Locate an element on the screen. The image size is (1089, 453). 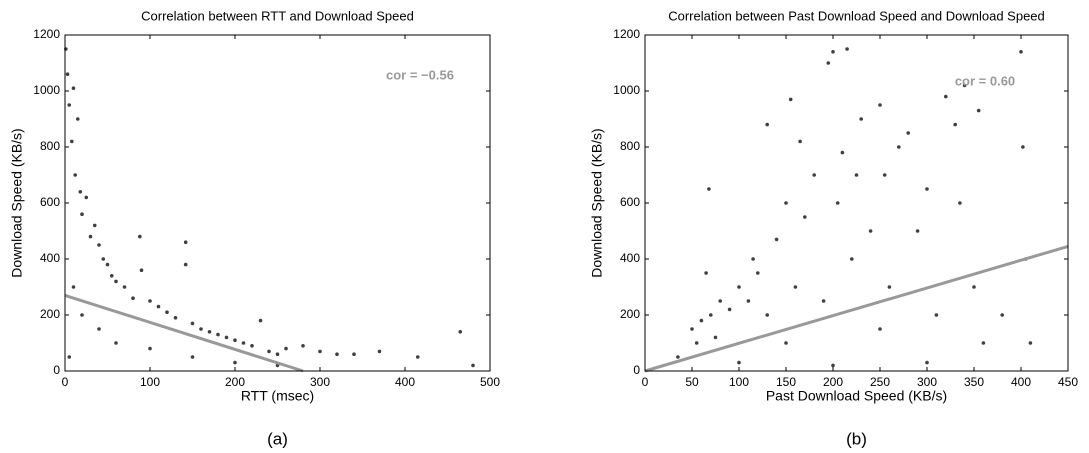
x-tick-label: 100 is located at coordinates (150, 382).